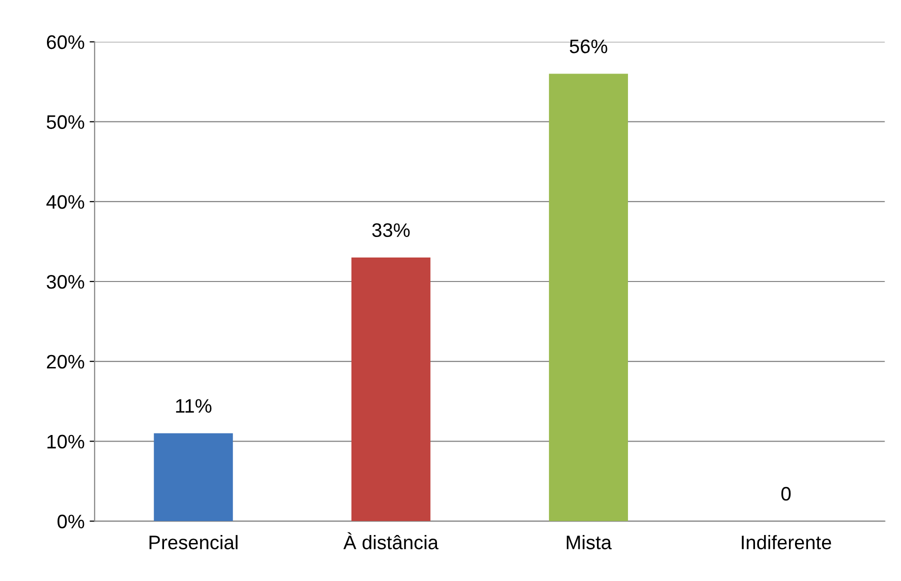 The image size is (901, 581). What do you see at coordinates (65, 441) in the screenshot?
I see `y-tick-label: 10%` at bounding box center [65, 441].